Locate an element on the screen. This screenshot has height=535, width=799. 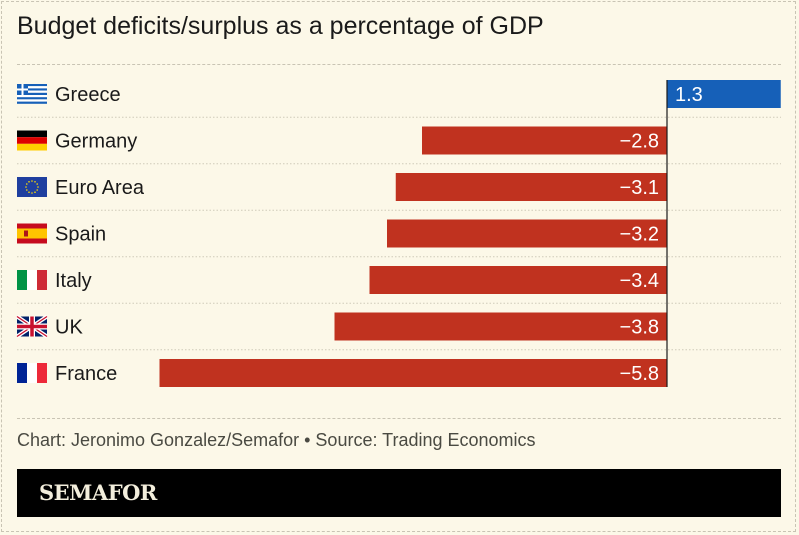
top-divider is located at coordinates (399, 64).